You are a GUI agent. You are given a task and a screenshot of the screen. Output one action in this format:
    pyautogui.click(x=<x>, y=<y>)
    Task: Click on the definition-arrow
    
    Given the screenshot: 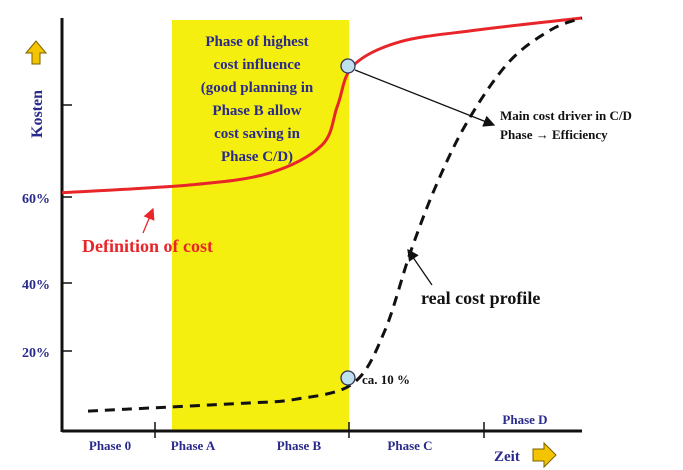 What is the action you would take?
    pyautogui.click(x=148, y=220)
    